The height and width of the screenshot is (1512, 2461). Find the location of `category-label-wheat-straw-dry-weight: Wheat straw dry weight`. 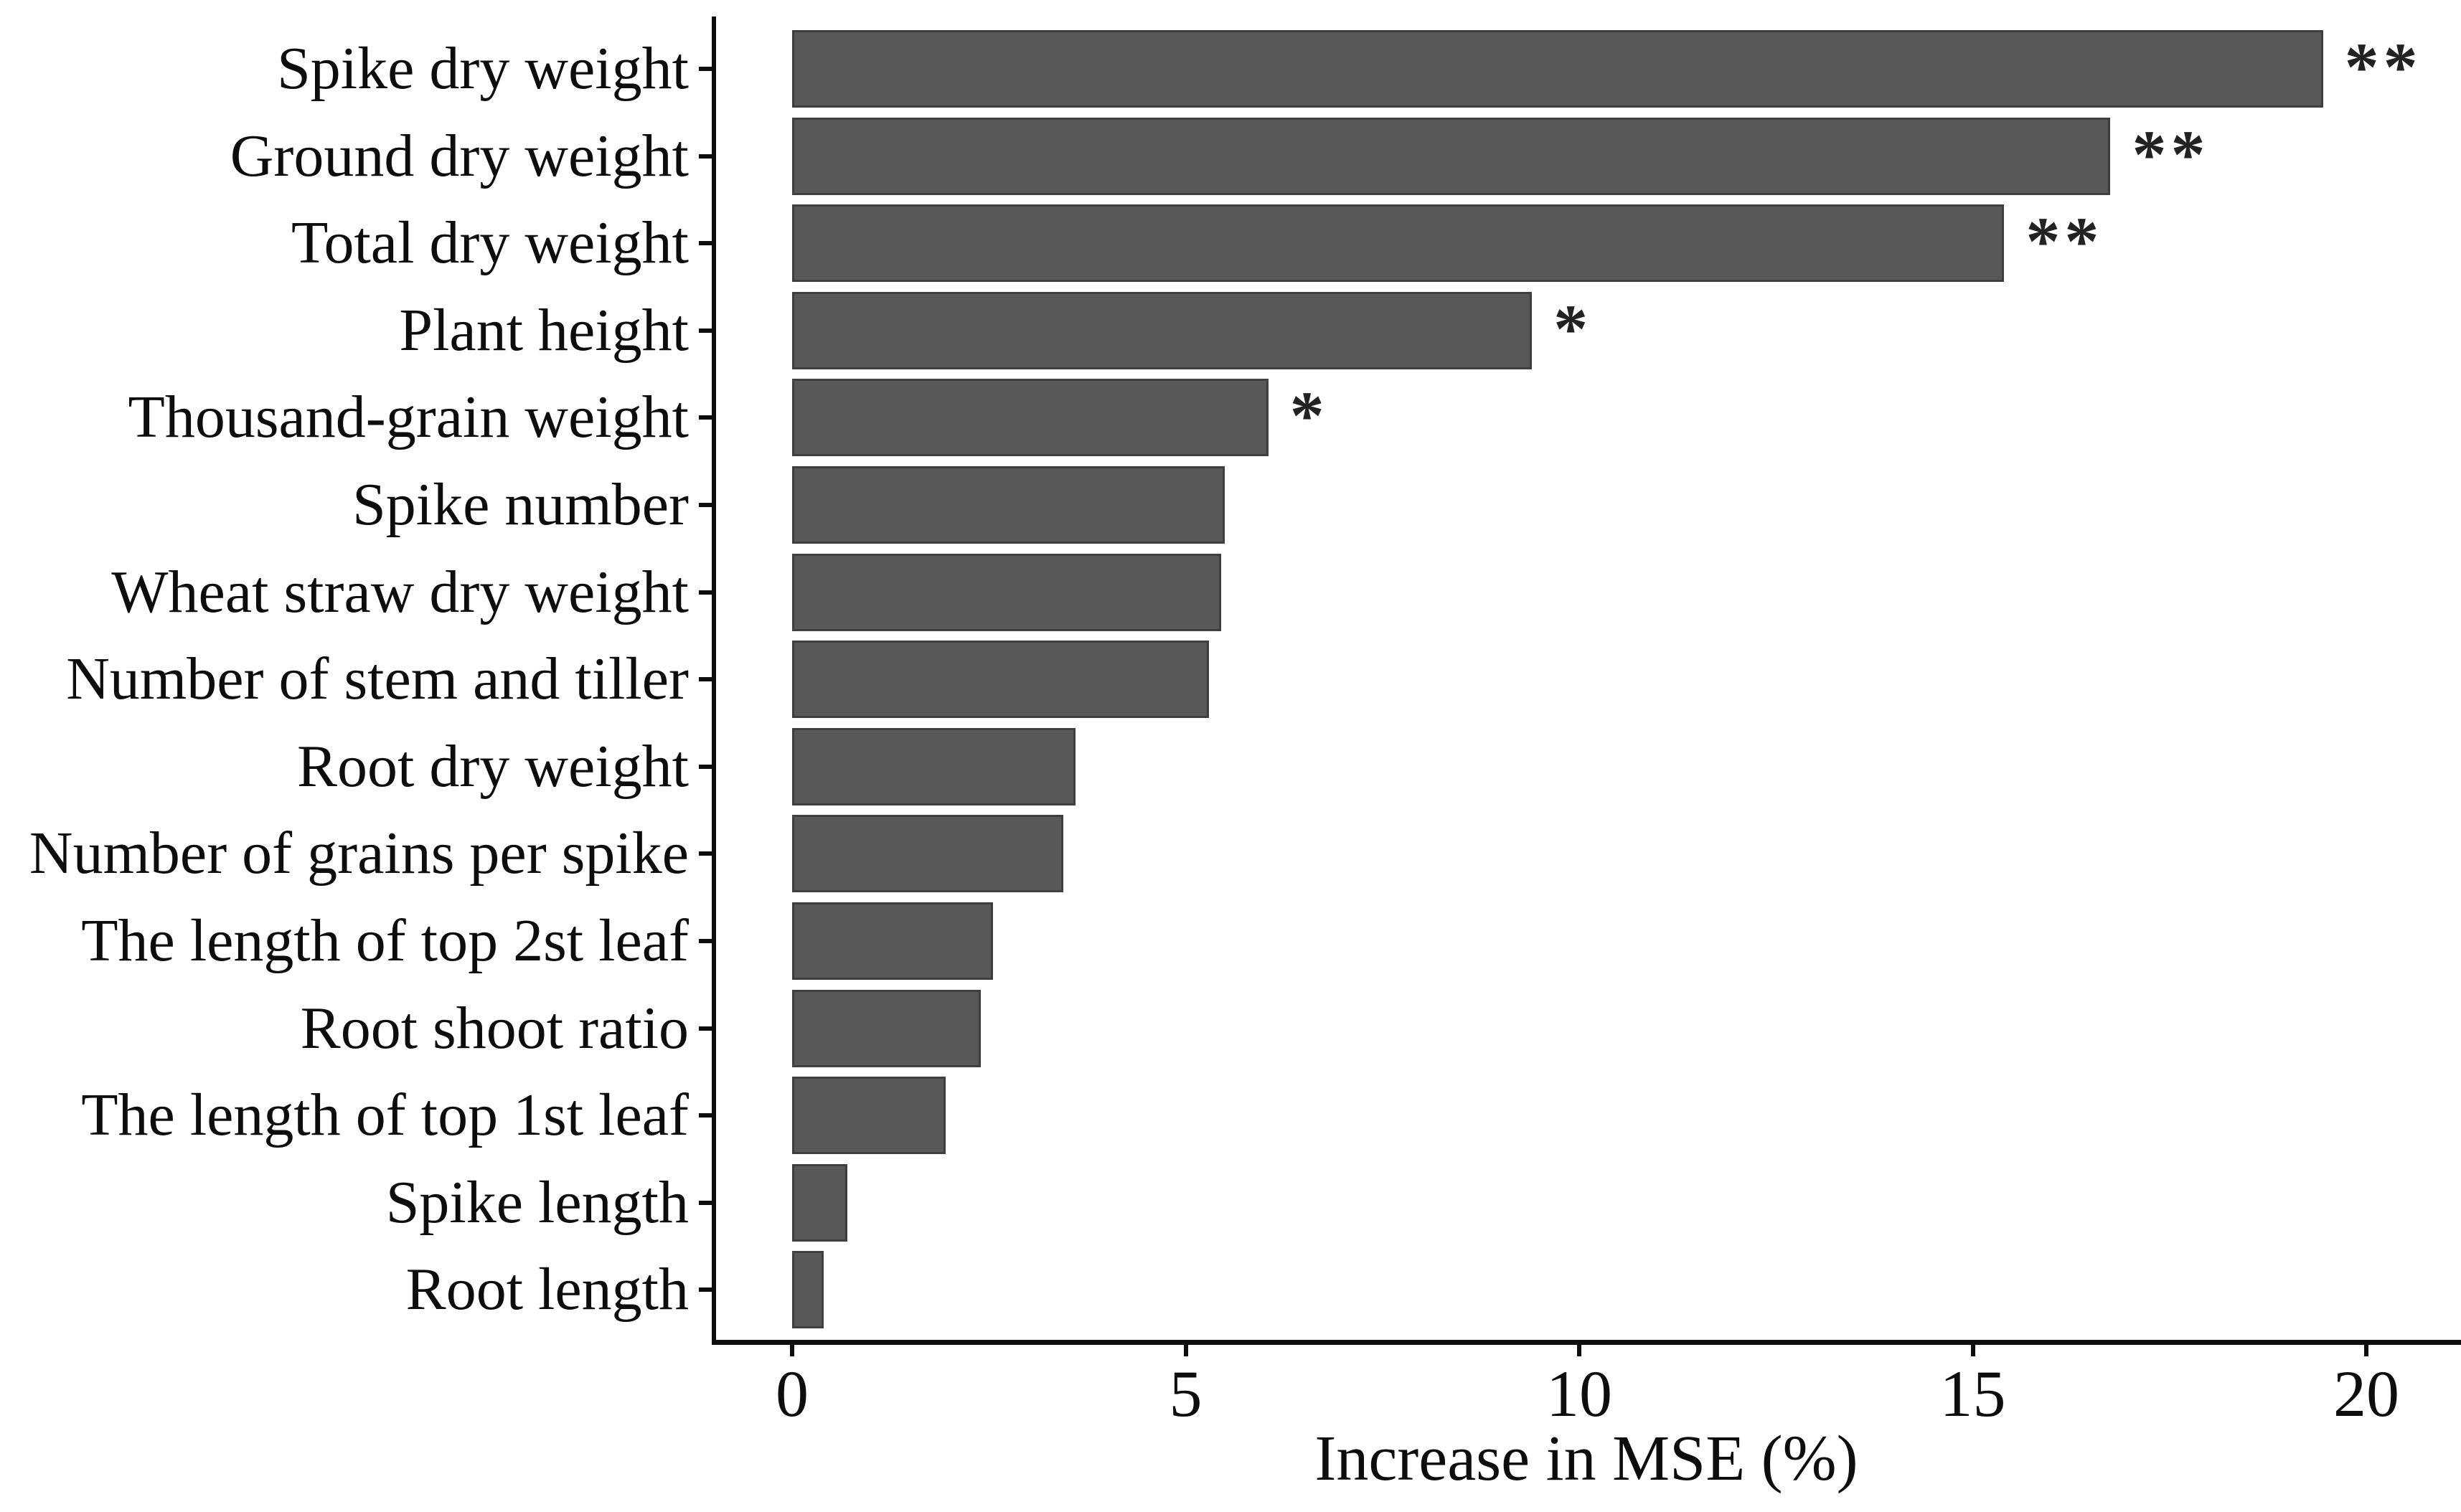

category-label-wheat-straw-dry-weight: Wheat straw dry weight is located at coordinates (400, 591).